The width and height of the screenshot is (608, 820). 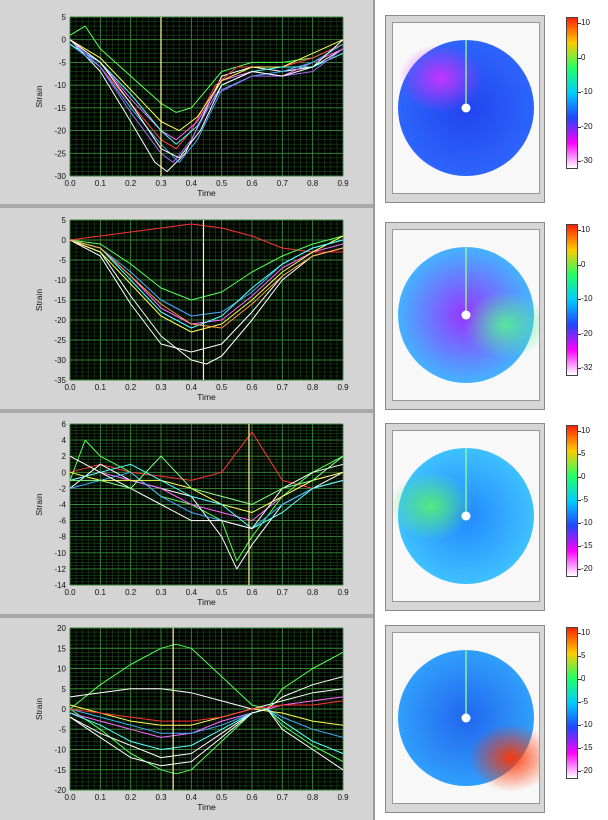 I want to click on color-scale-label: -5, so click(x=585, y=499).